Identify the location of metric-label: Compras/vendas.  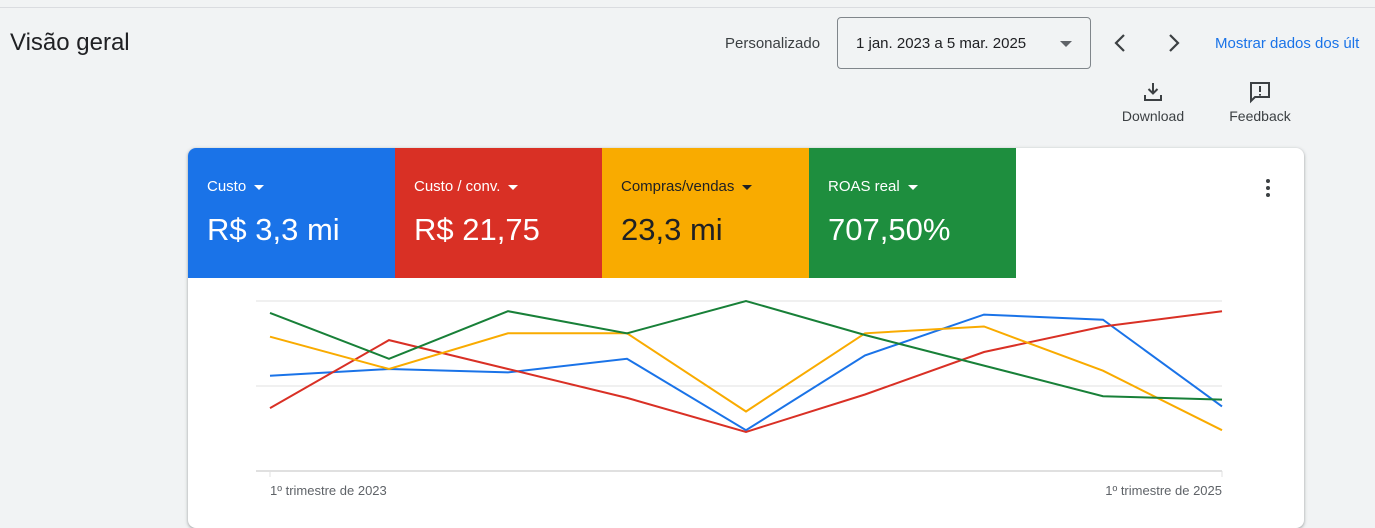
(687, 186).